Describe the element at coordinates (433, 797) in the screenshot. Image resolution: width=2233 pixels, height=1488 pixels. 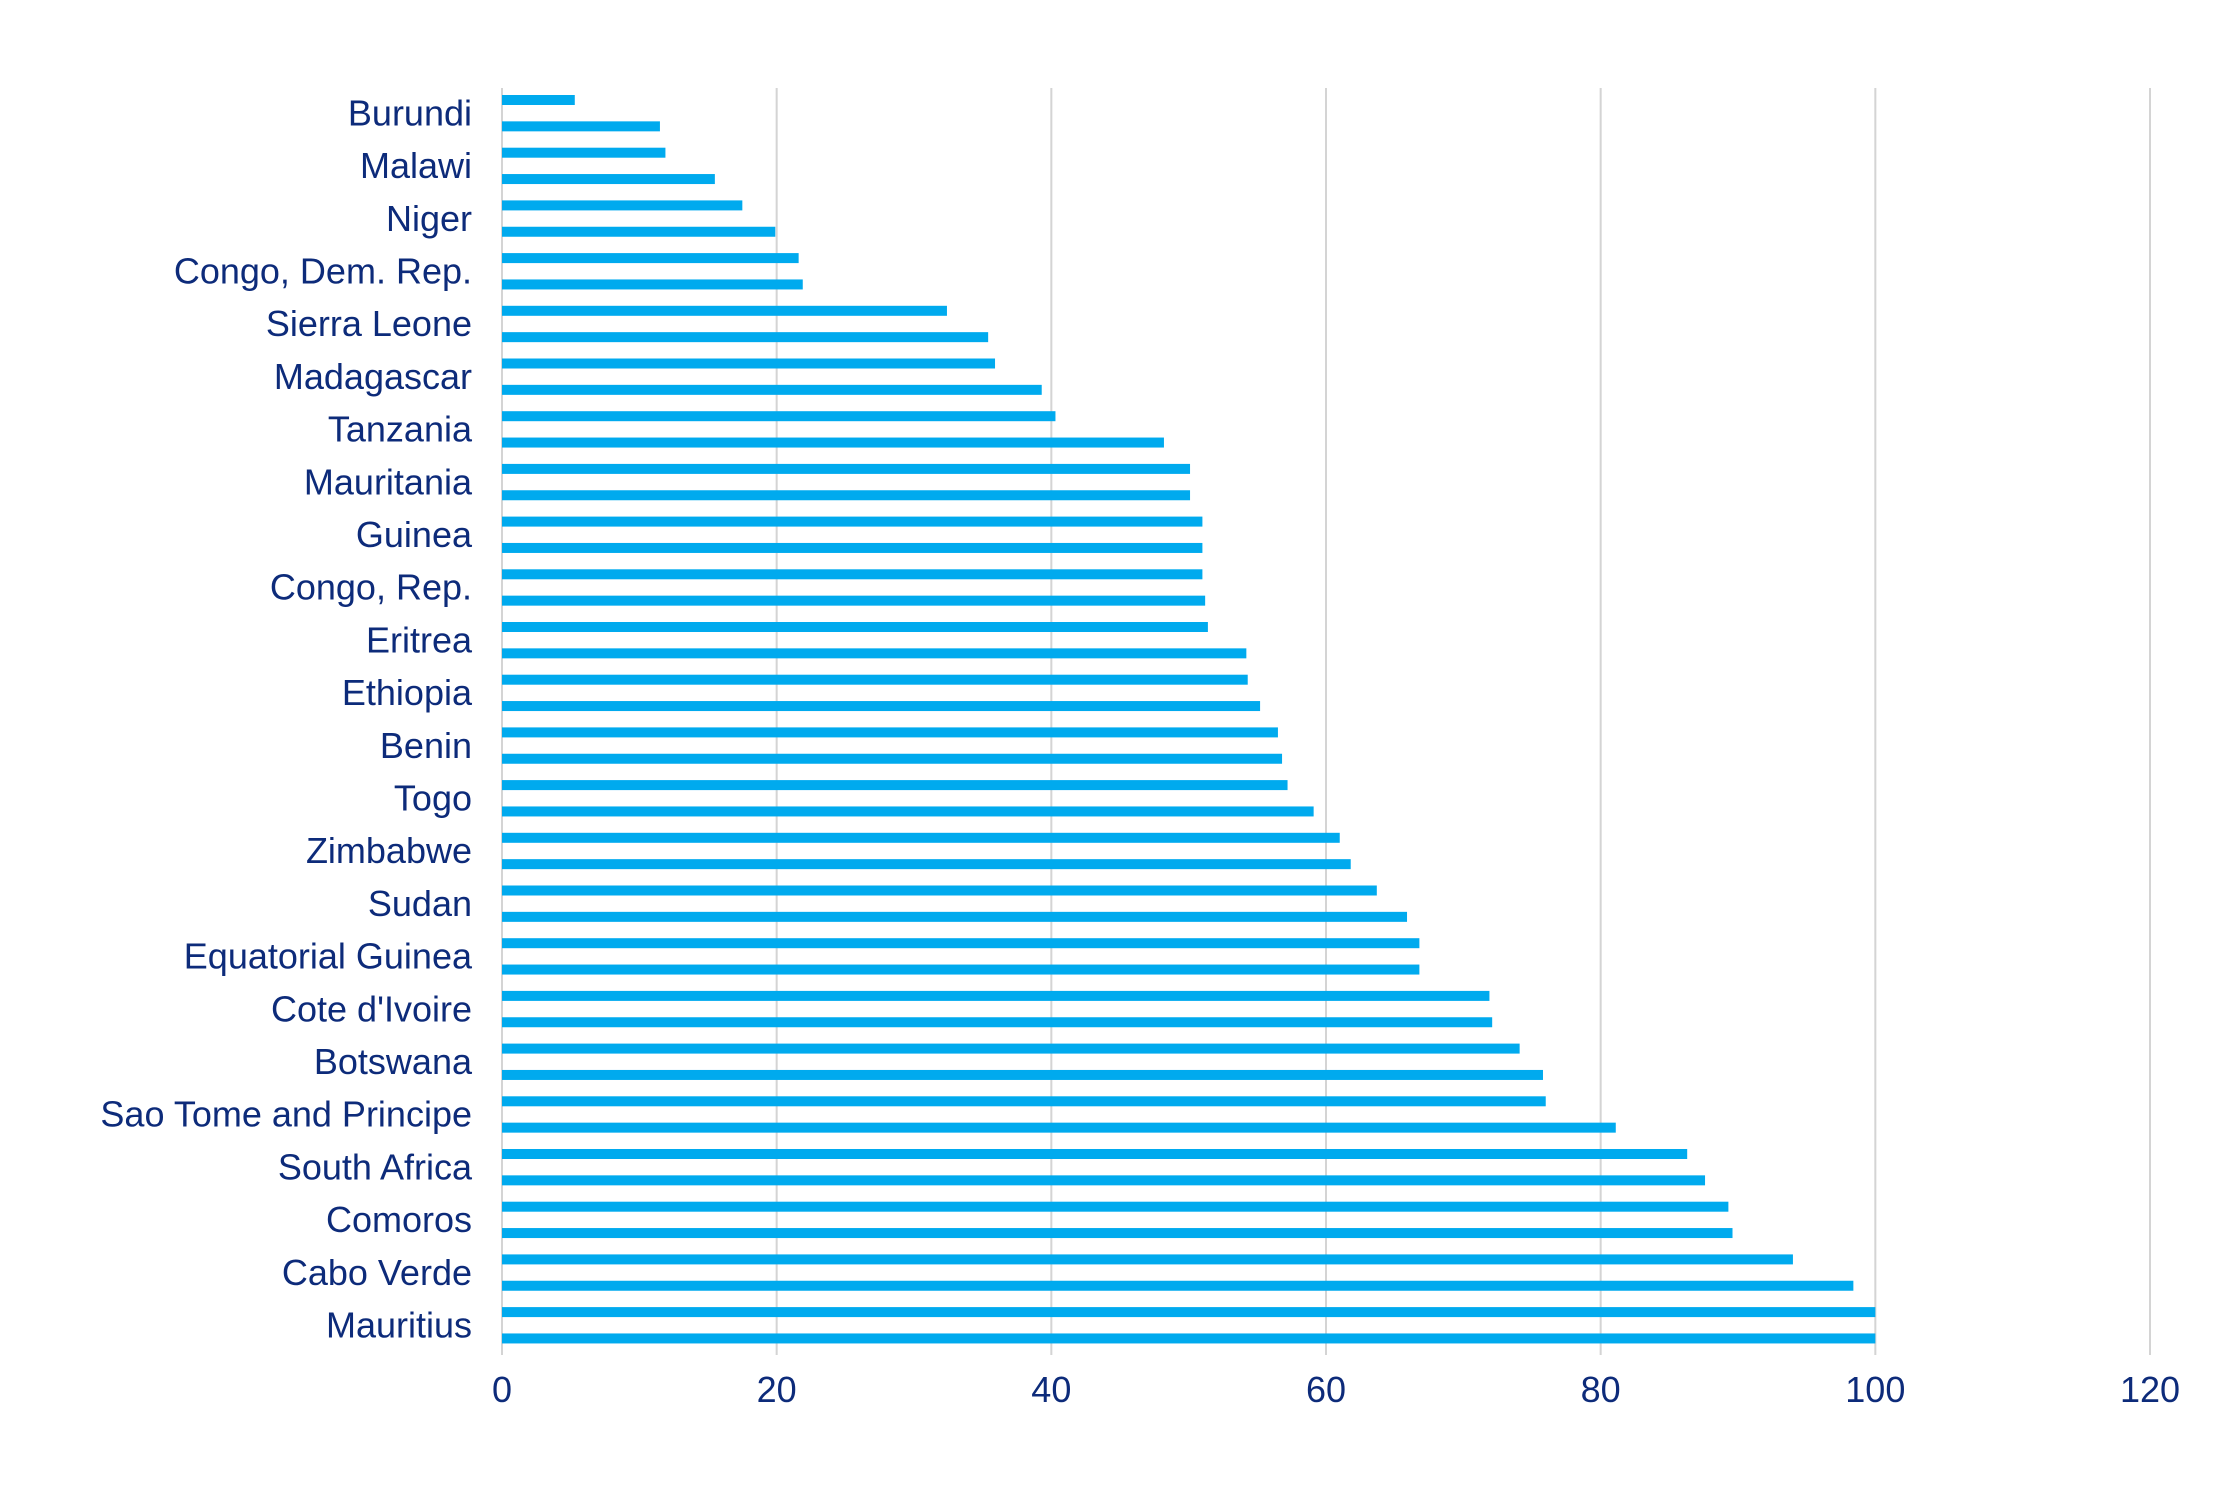
I see `category-label: Togo` at that location.